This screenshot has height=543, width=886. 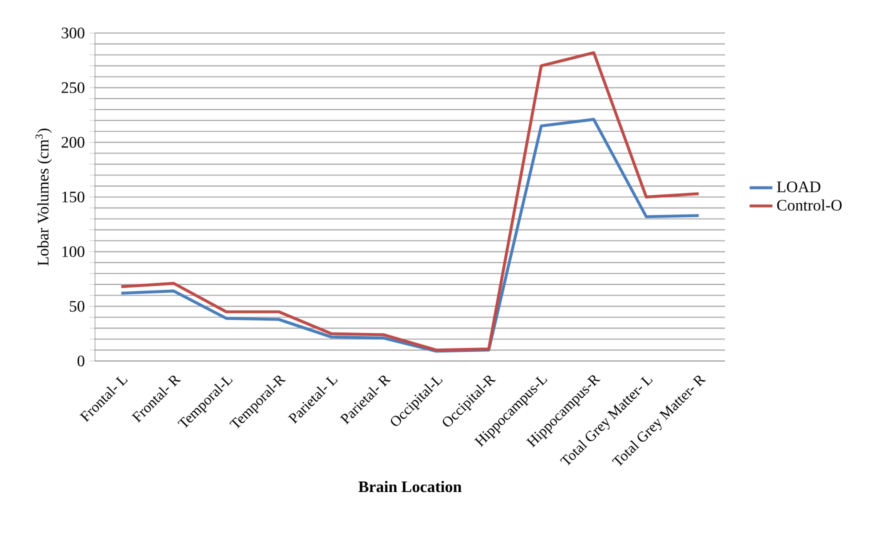 I want to click on y-tick-label: 300, so click(x=73, y=33).